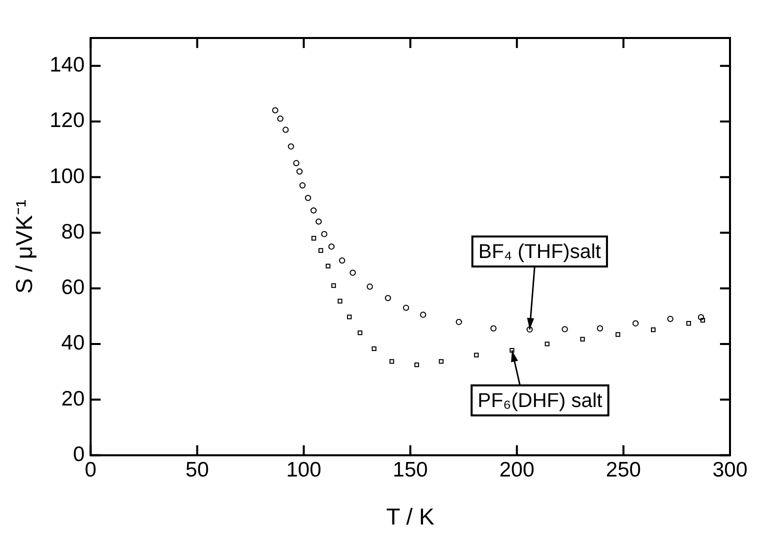 This screenshot has width=760, height=544. What do you see at coordinates (623, 470) in the screenshot?
I see `x-tick-label: 250` at bounding box center [623, 470].